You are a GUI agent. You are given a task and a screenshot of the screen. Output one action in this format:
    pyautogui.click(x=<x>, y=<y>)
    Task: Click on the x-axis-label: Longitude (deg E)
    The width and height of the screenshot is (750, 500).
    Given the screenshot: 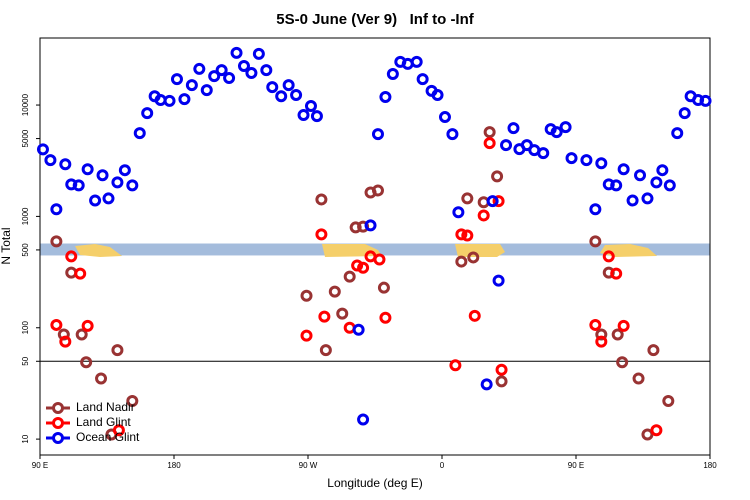 What is the action you would take?
    pyautogui.click(x=374, y=483)
    